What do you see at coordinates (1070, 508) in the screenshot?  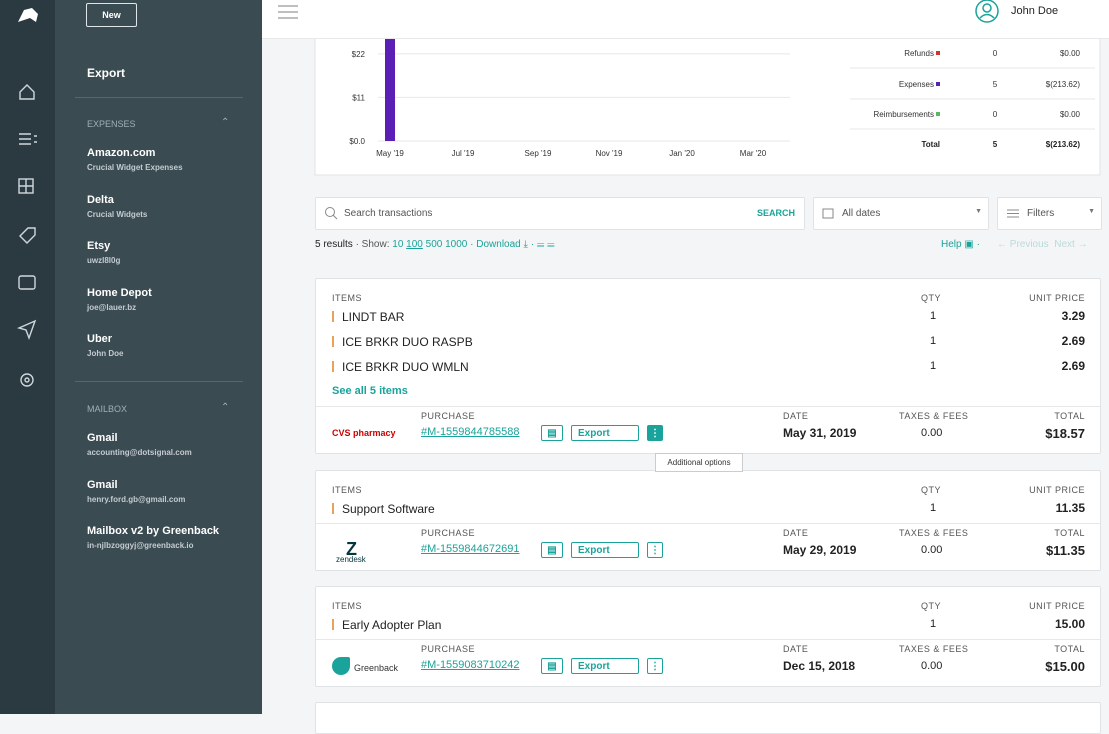 I see `item-price: 11.35` at bounding box center [1070, 508].